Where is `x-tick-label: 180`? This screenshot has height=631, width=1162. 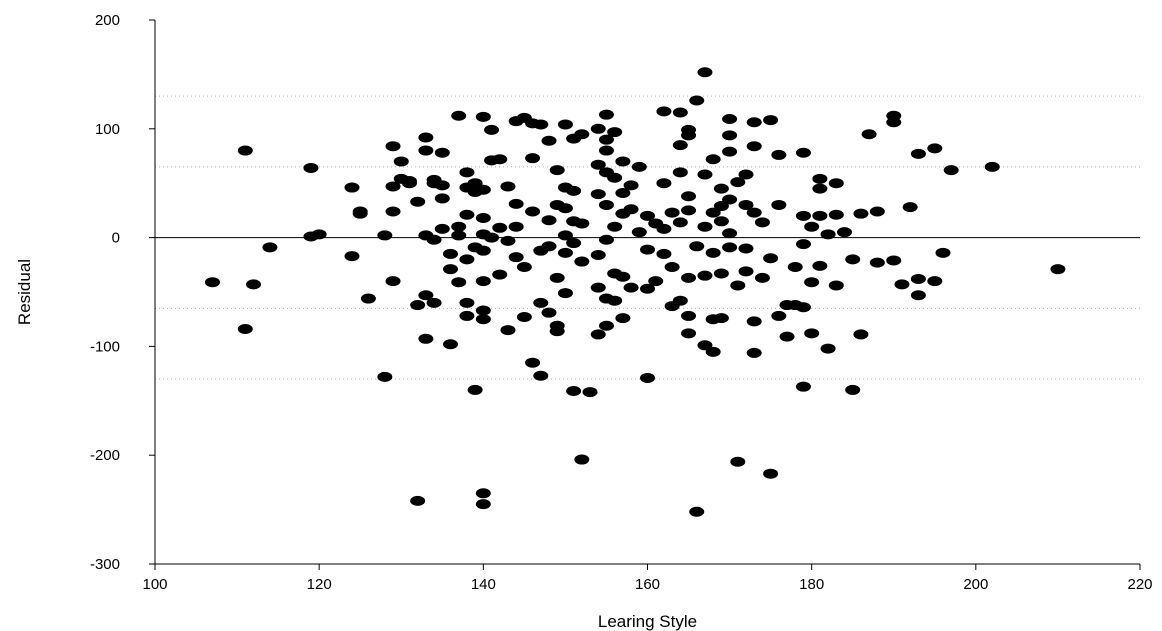 x-tick-label: 180 is located at coordinates (811, 584).